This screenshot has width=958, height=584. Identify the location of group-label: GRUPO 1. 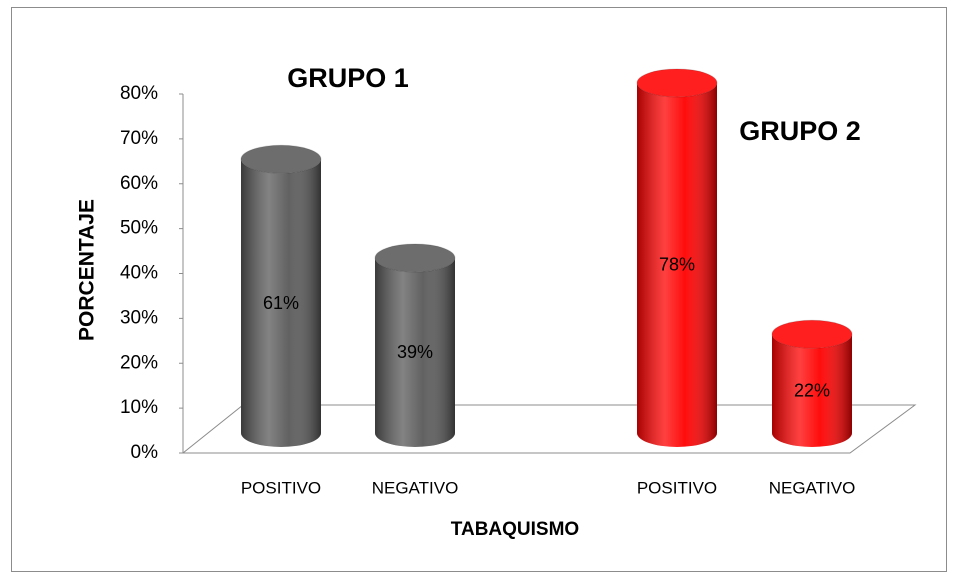
(348, 78).